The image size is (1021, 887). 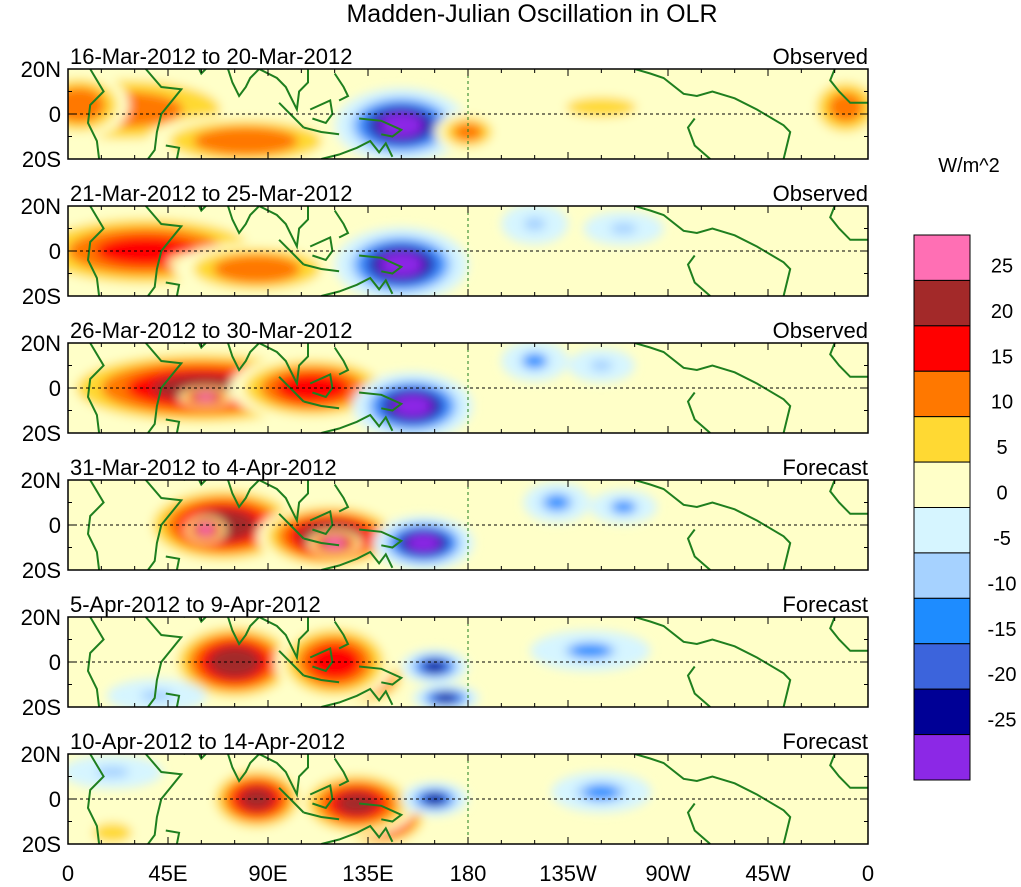 What do you see at coordinates (207, 741) in the screenshot?
I see `panel-period: 10-Apr-2012 to 14-Apr-2012` at bounding box center [207, 741].